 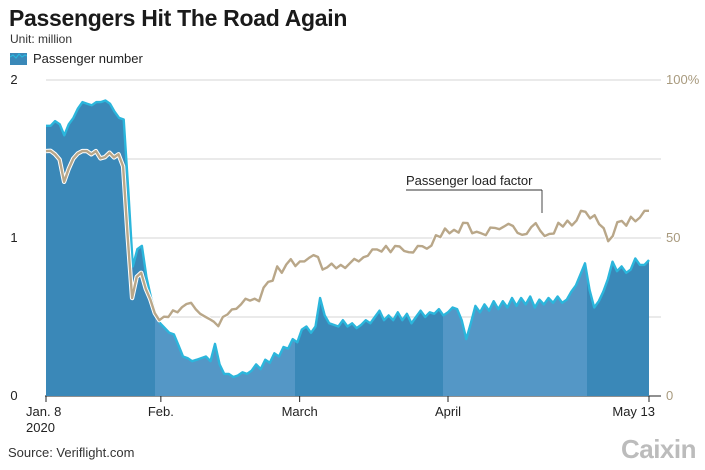 What do you see at coordinates (88, 58) in the screenshot?
I see `legend-label: Passenger number` at bounding box center [88, 58].